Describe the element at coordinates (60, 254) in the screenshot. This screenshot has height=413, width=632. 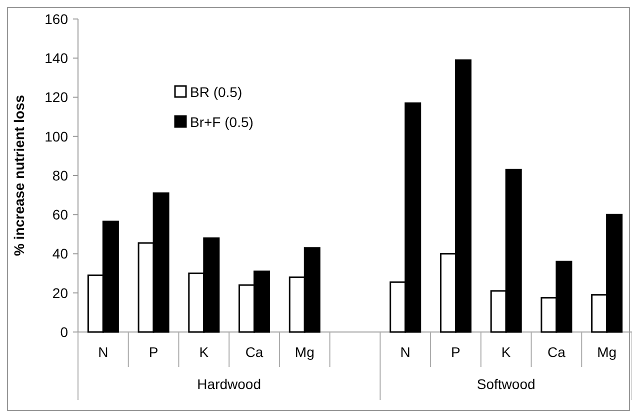
I see `y-tick-label: 40` at that location.